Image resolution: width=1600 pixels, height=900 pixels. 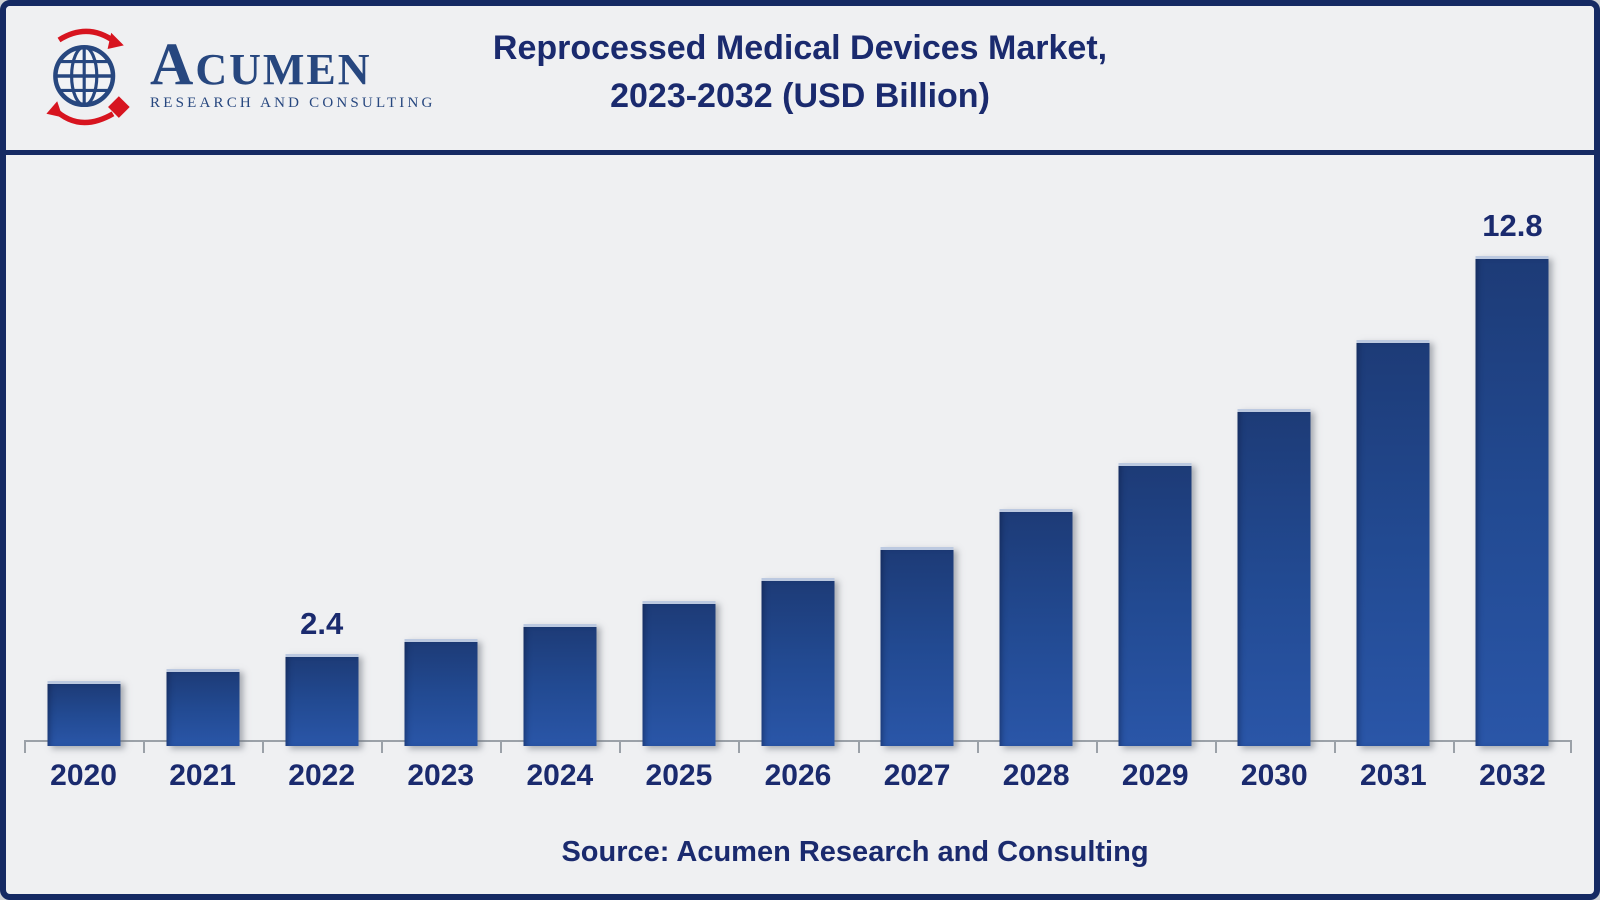 I want to click on bar-2031, so click(x=1393, y=543).